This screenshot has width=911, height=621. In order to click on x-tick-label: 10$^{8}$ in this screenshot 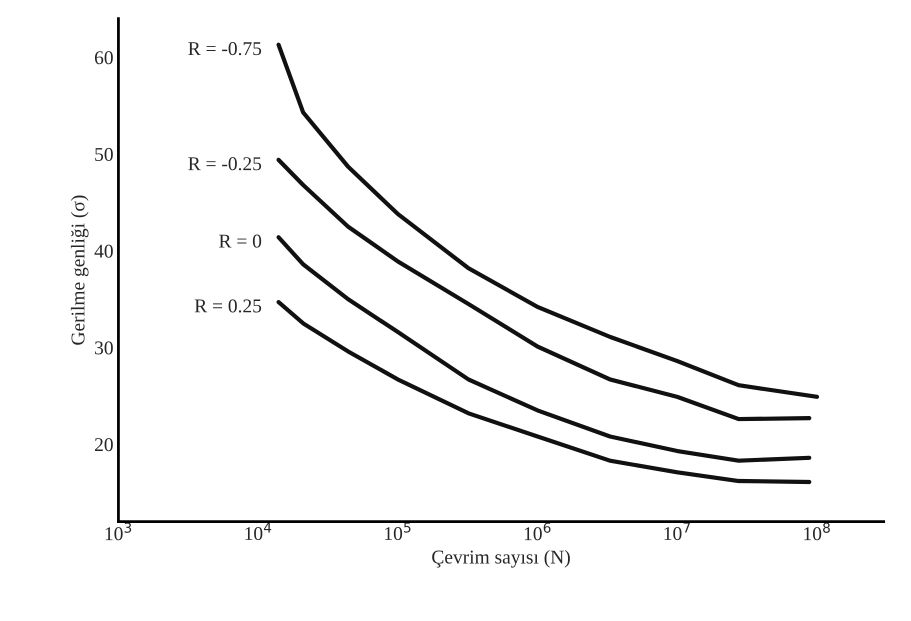, I will do `click(817, 531)`.